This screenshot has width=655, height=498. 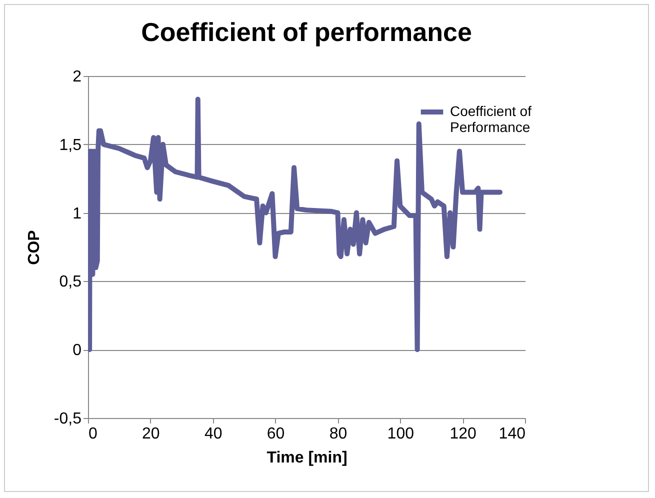 What do you see at coordinates (70, 145) in the screenshot?
I see `y-tick-label: 1,5` at bounding box center [70, 145].